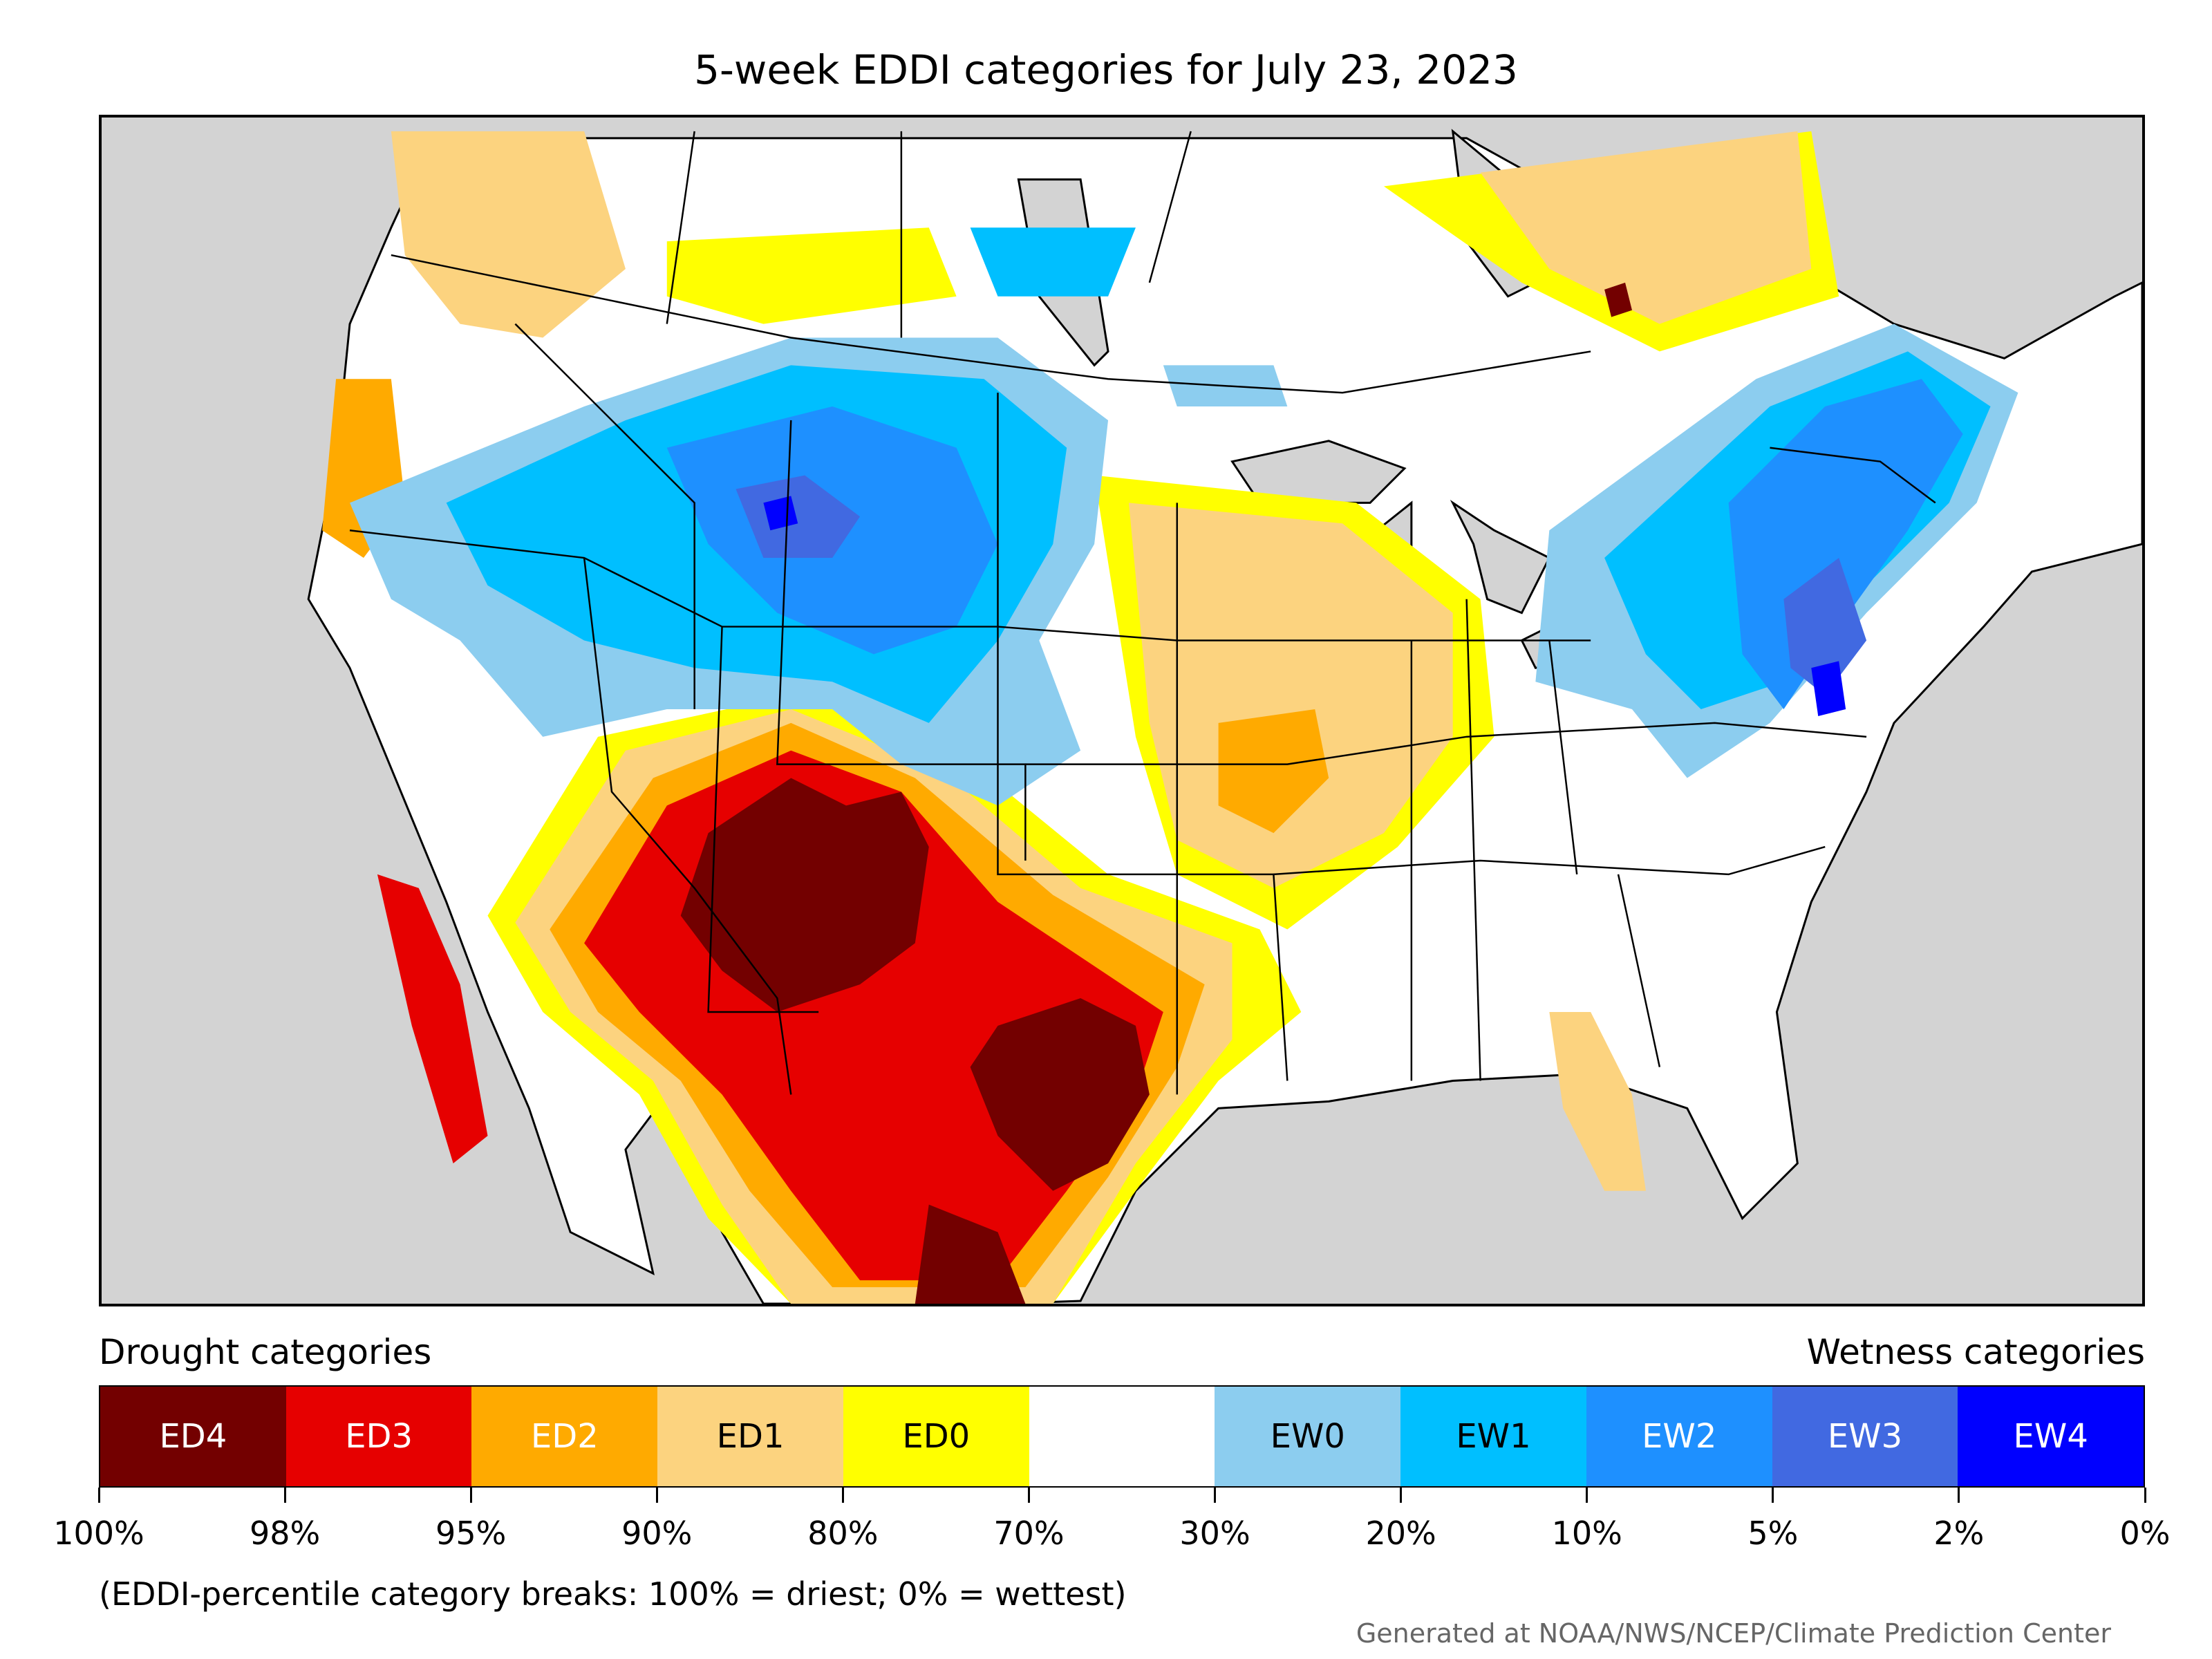 The height and width of the screenshot is (1659, 2212). I want to click on legend-swatch-normal, so click(1122, 1436).